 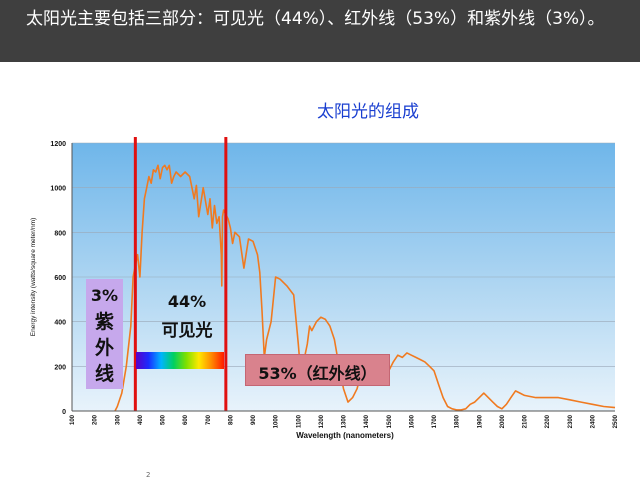 I want to click on x-tick-label: 600, so click(x=186, y=419).